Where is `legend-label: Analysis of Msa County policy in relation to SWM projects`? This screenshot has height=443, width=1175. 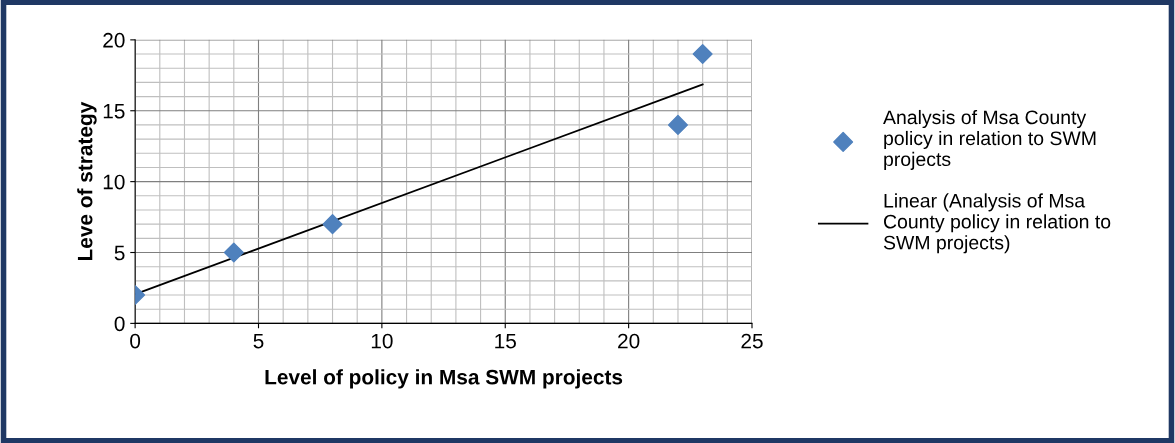 legend-label: Analysis of Msa County policy in relation to SWM projects is located at coordinates (989, 139).